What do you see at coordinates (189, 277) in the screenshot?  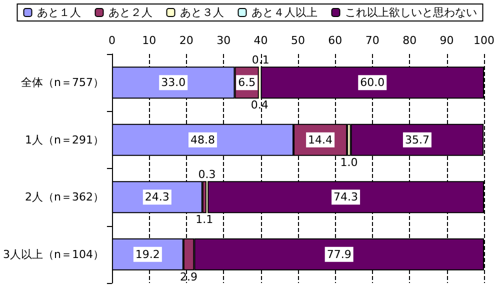 I see `data-label: 2.9` at bounding box center [189, 277].